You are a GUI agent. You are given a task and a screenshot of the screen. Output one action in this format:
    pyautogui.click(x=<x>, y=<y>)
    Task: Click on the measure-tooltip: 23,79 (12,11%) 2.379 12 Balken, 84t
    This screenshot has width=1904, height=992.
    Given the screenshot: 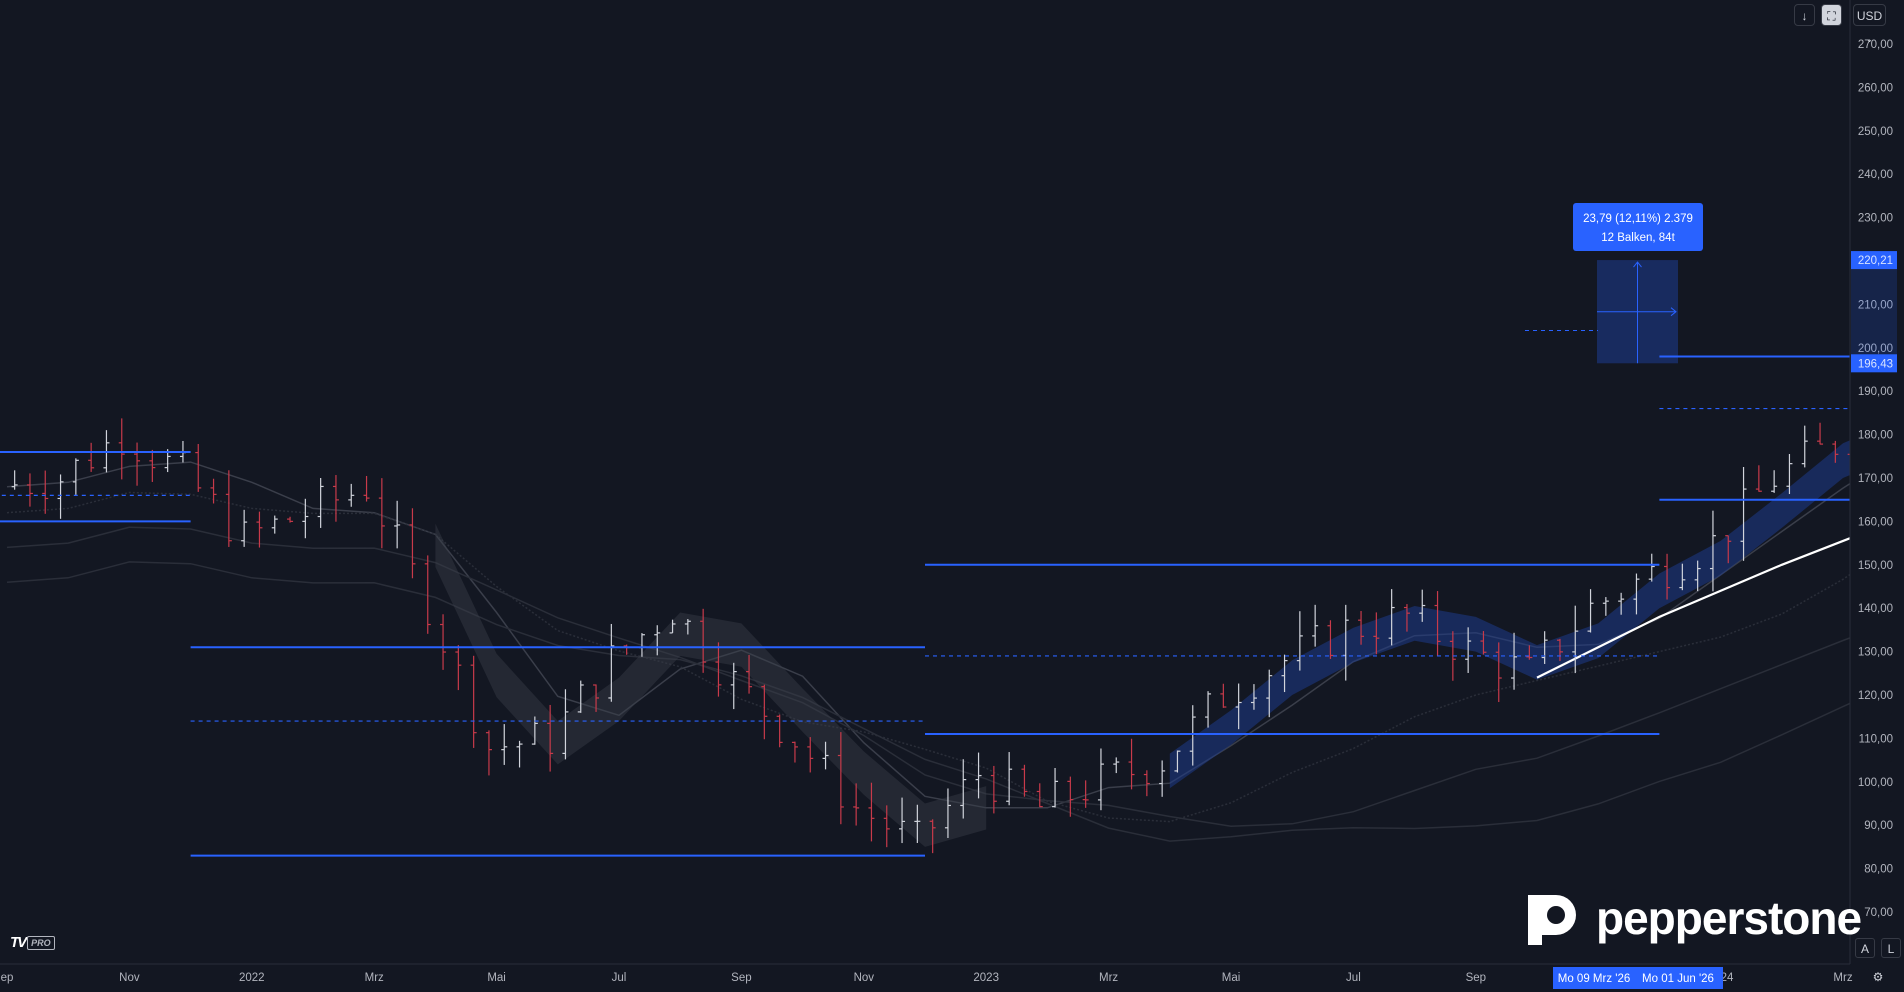 What is the action you would take?
    pyautogui.click(x=1638, y=227)
    